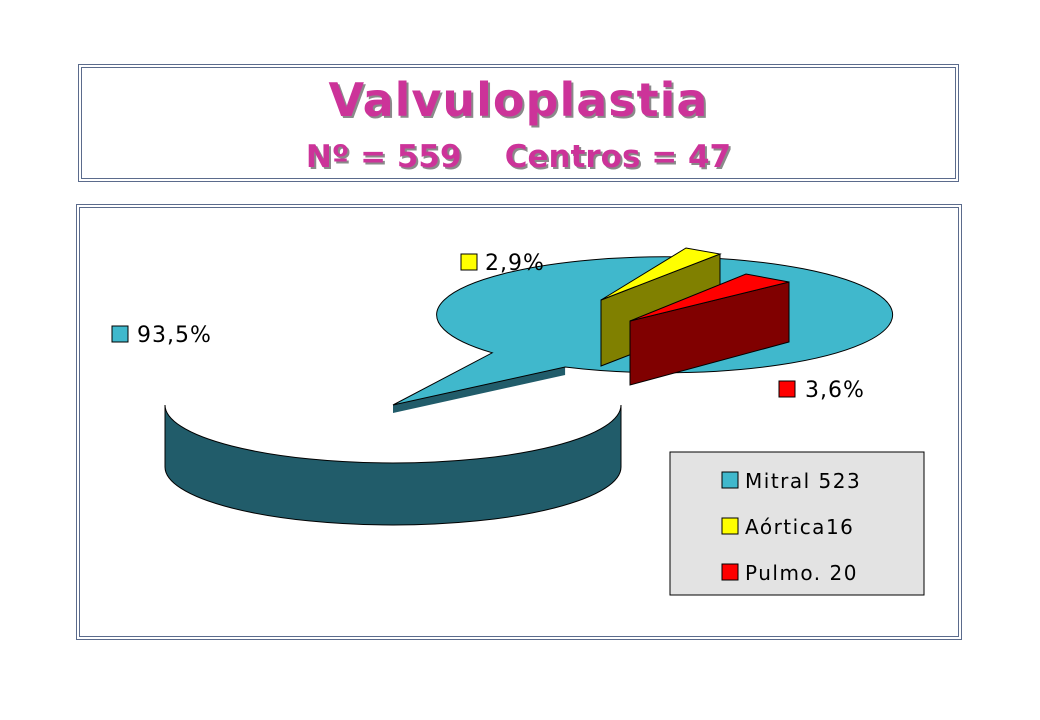 The image size is (1040, 720). What do you see at coordinates (479, 390) in the screenshot?
I see `slice-mitral-inner-face` at bounding box center [479, 390].